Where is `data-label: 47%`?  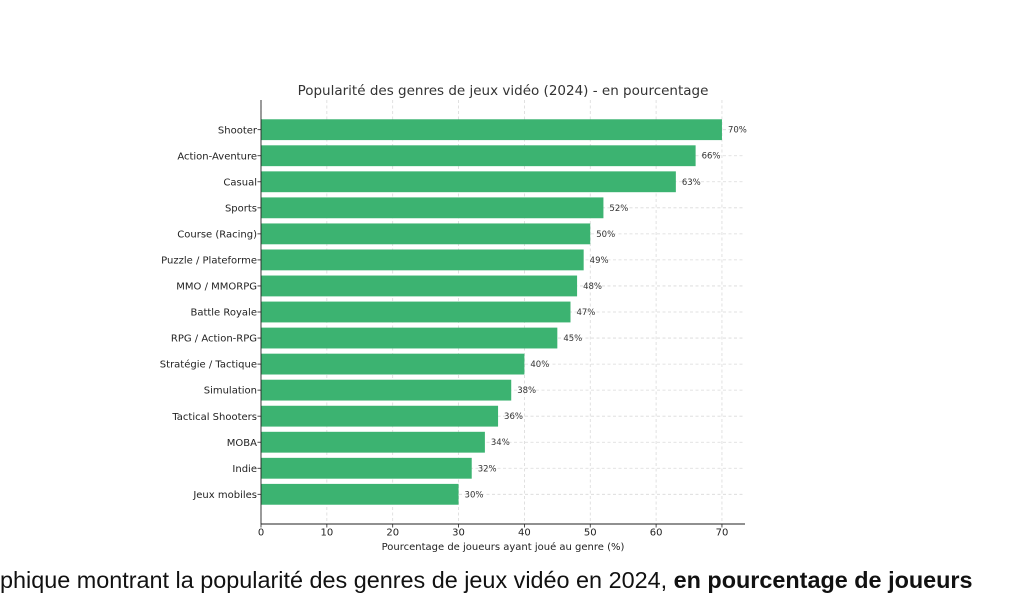
data-label: 47% is located at coordinates (585, 313).